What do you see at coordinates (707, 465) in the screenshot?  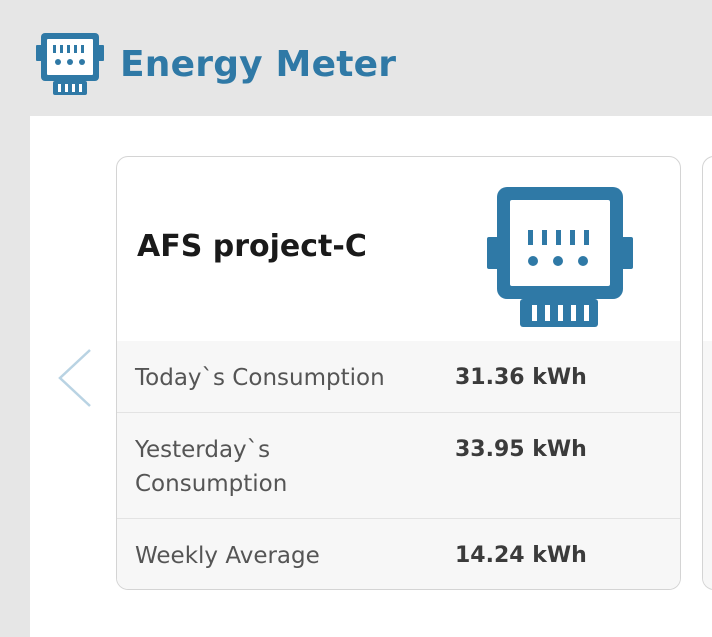 I see `next-card-rows` at bounding box center [707, 465].